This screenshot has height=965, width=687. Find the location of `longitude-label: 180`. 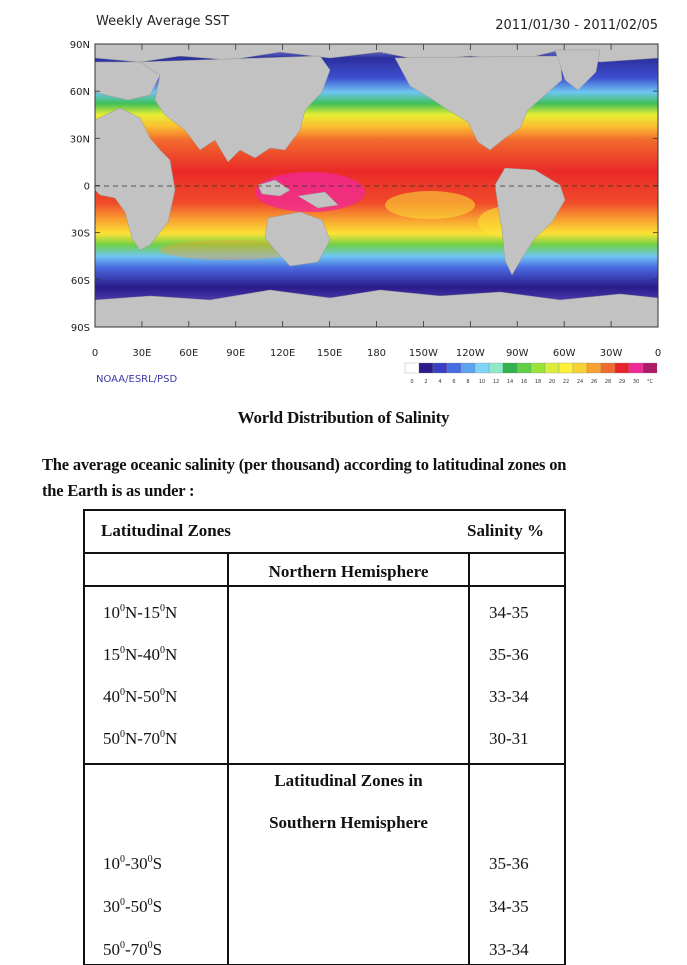

longitude-label: 180 is located at coordinates (376, 353).